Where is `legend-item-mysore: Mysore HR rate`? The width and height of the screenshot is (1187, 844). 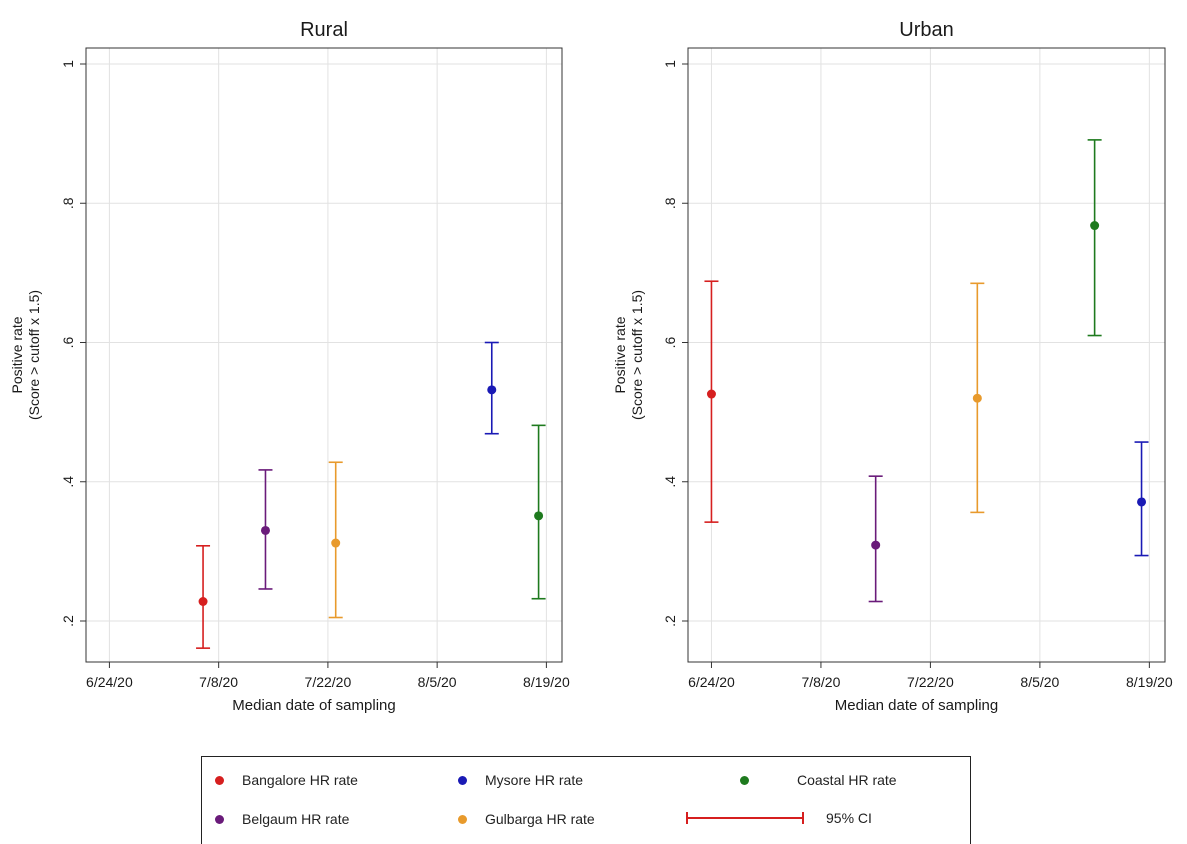
legend-item-mysore: Mysore HR rate is located at coordinates (520, 780).